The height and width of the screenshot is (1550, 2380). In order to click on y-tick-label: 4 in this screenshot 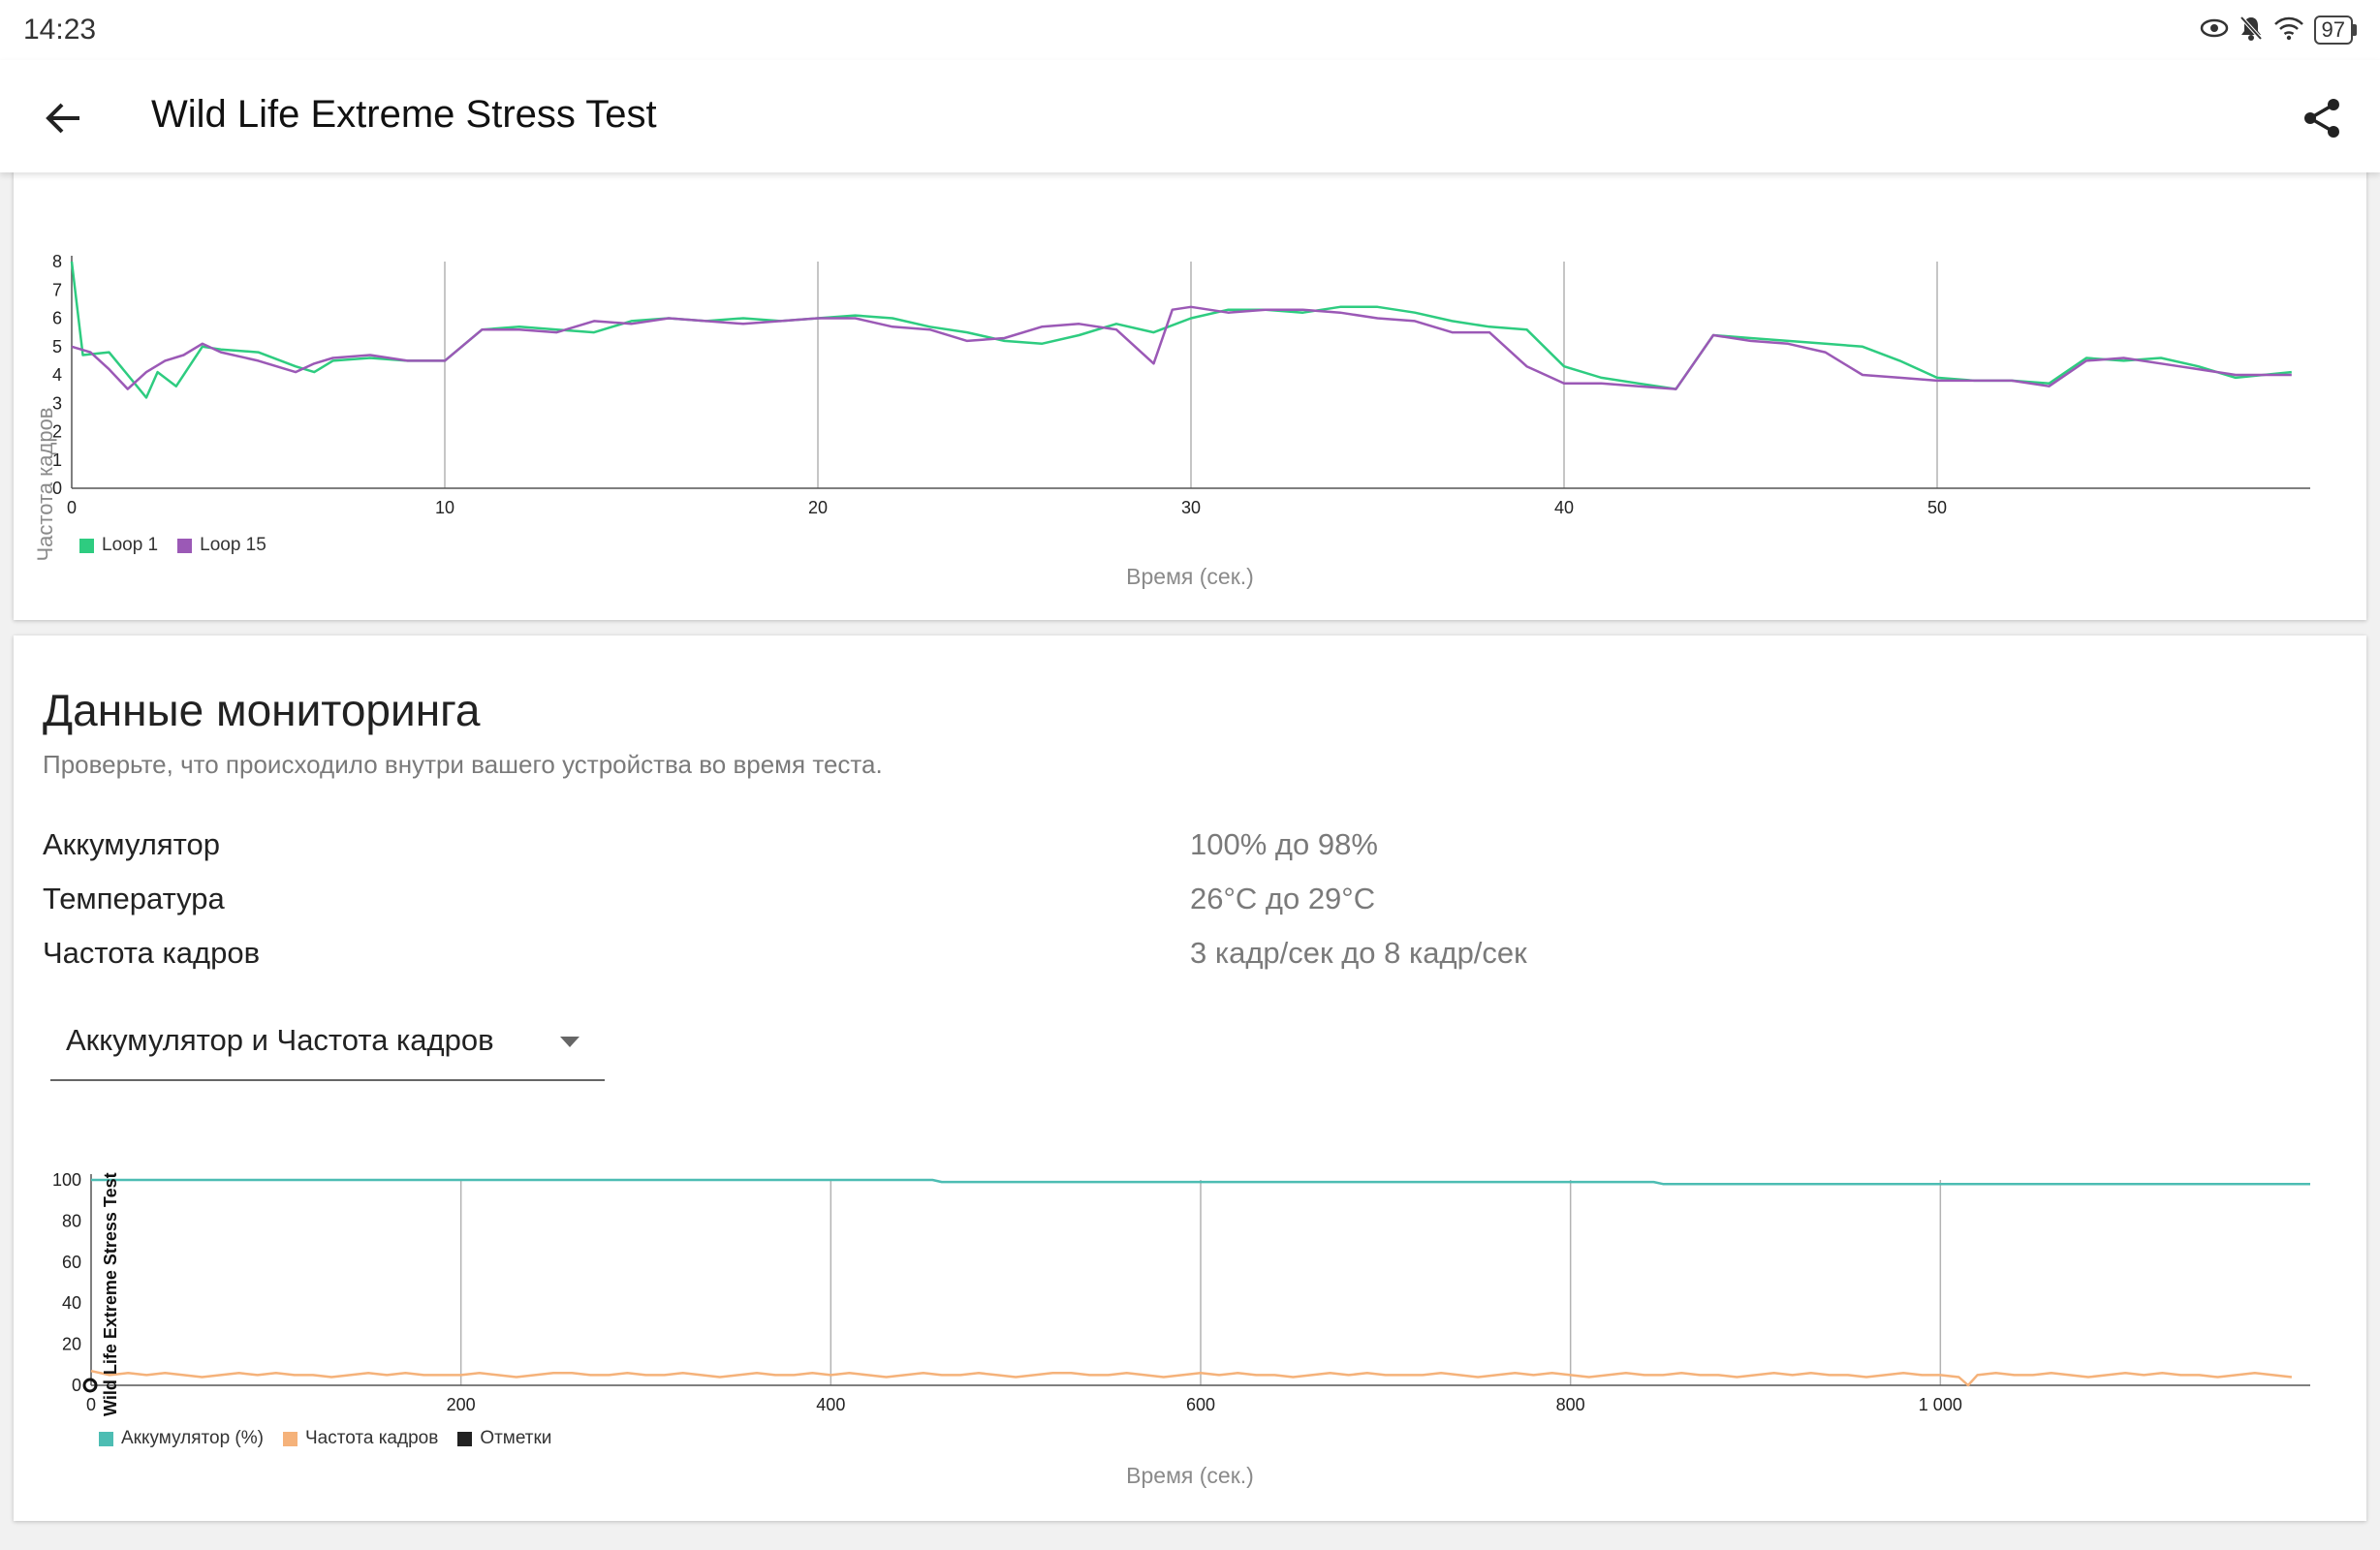, I will do `click(57, 375)`.